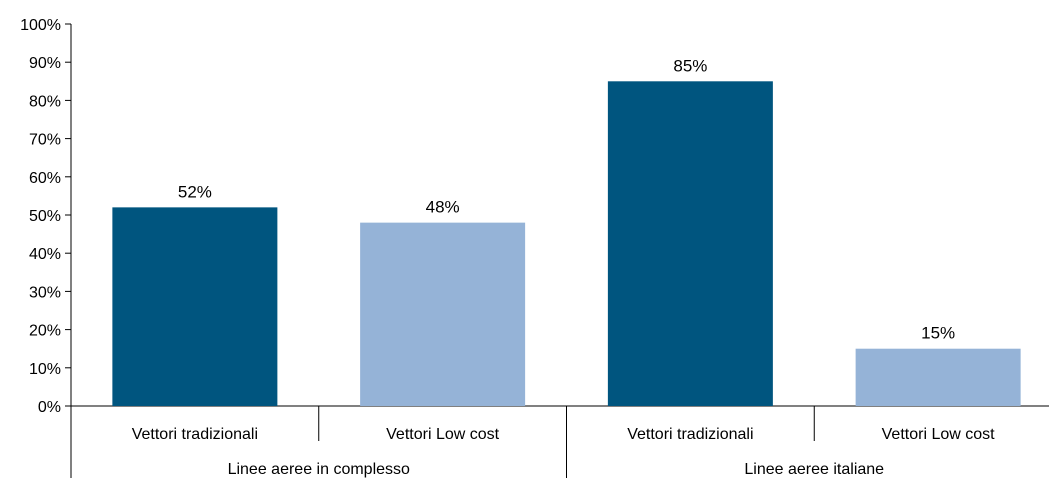 The height and width of the screenshot is (478, 1049). I want to click on y-tick-label: 0%, so click(49, 407).